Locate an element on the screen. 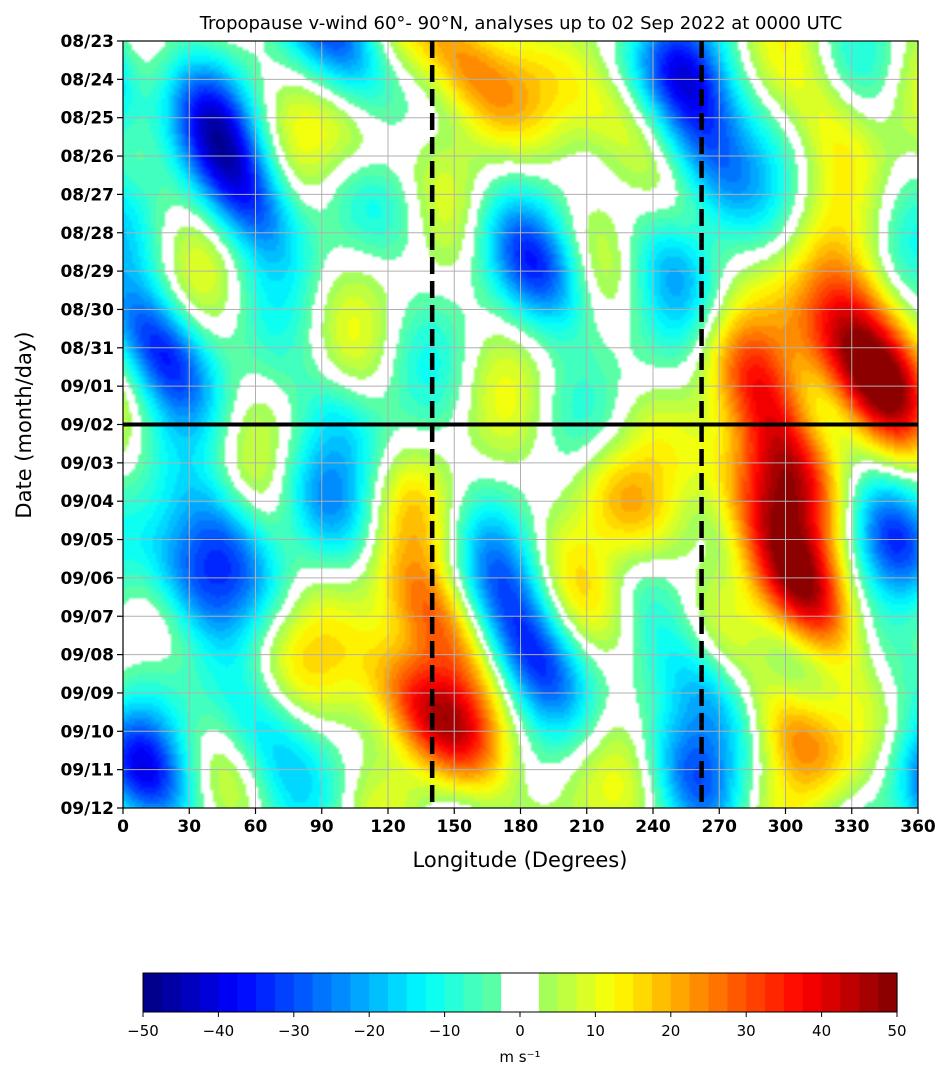  y-tick-label: 08/26 is located at coordinates (87, 157).